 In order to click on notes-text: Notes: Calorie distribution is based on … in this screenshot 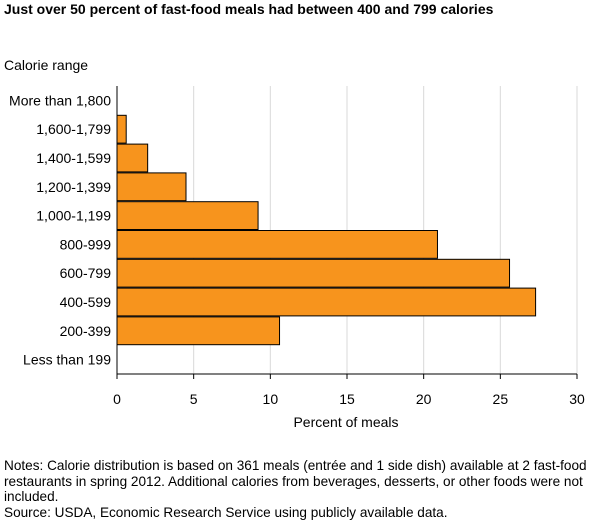, I will do `click(295, 481)`.